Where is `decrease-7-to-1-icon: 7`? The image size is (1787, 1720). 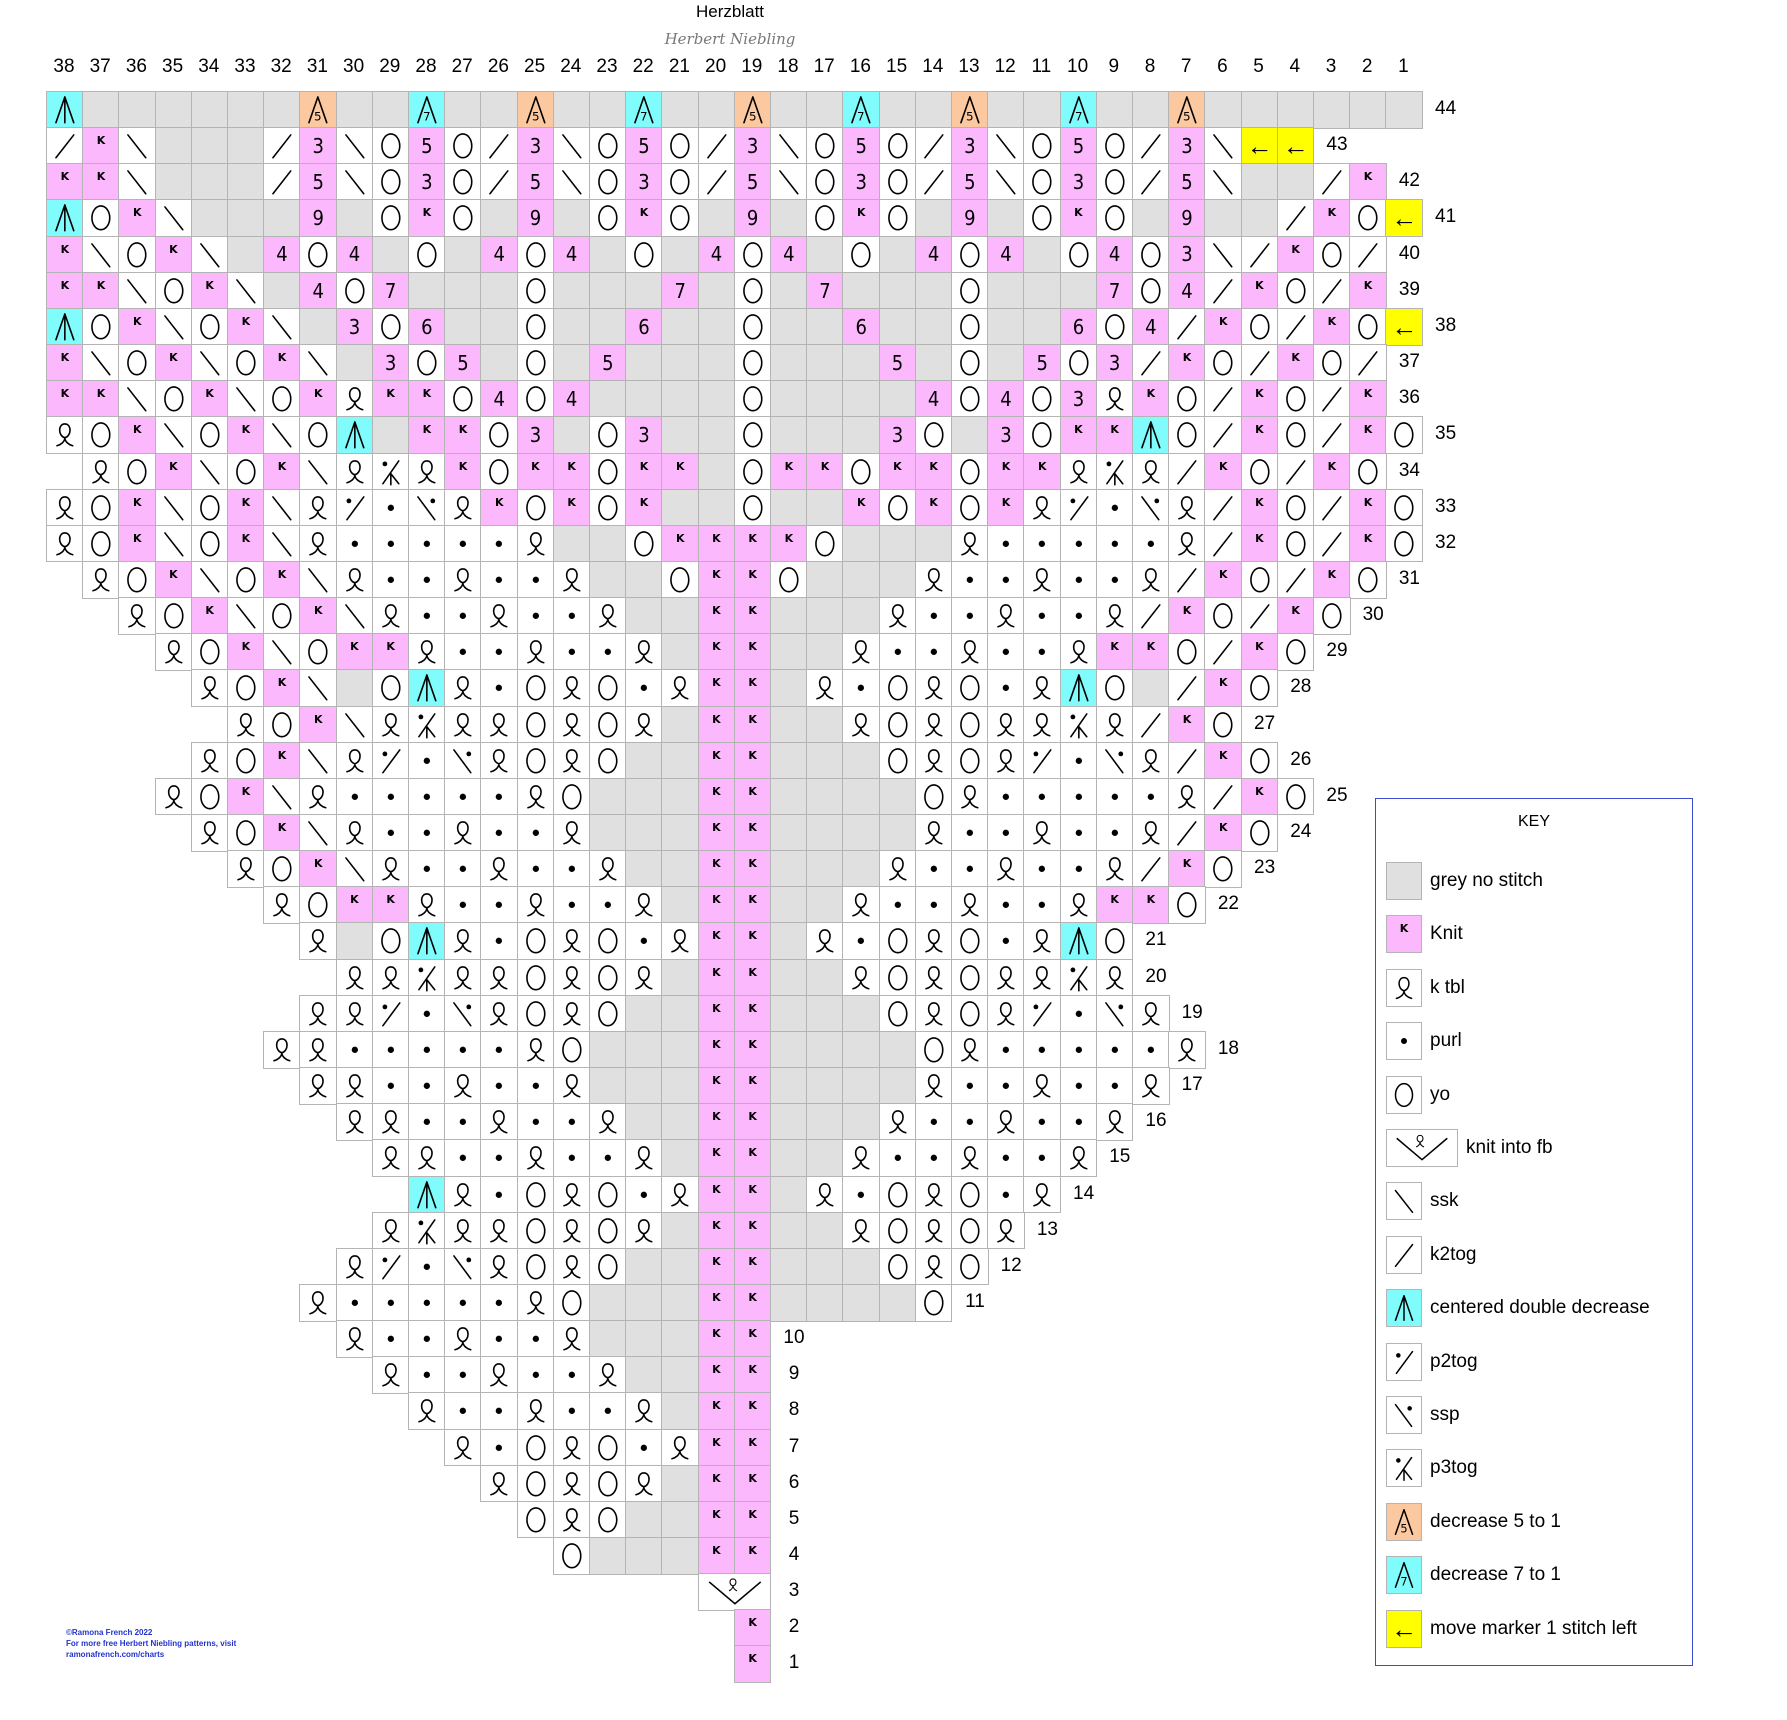 decrease-7-to-1-icon: 7 is located at coordinates (1404, 1575).